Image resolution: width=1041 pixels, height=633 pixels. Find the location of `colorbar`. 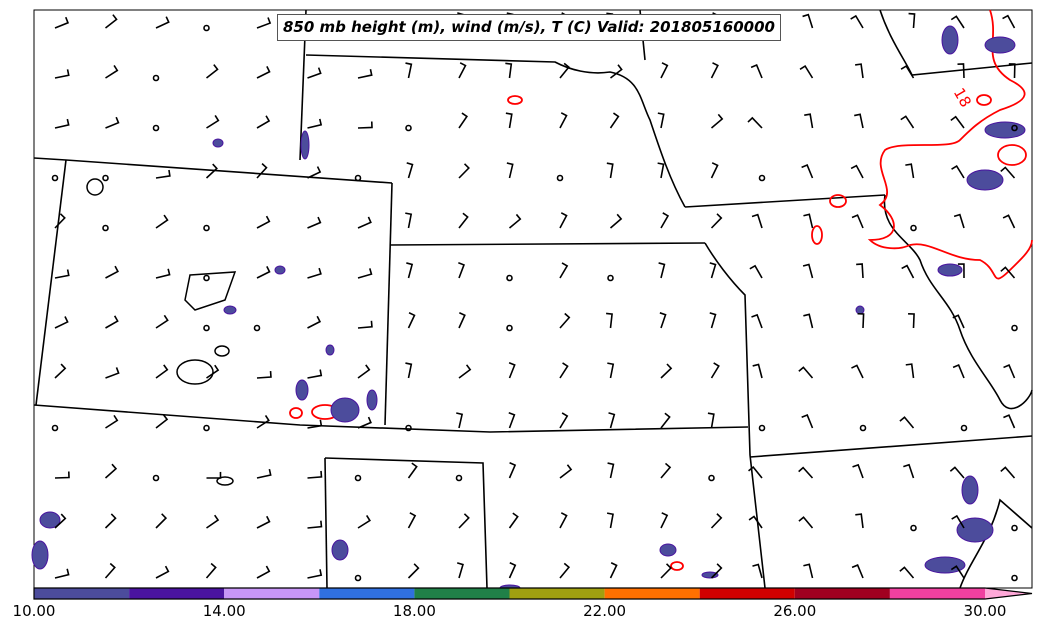

colorbar is located at coordinates (533, 593).